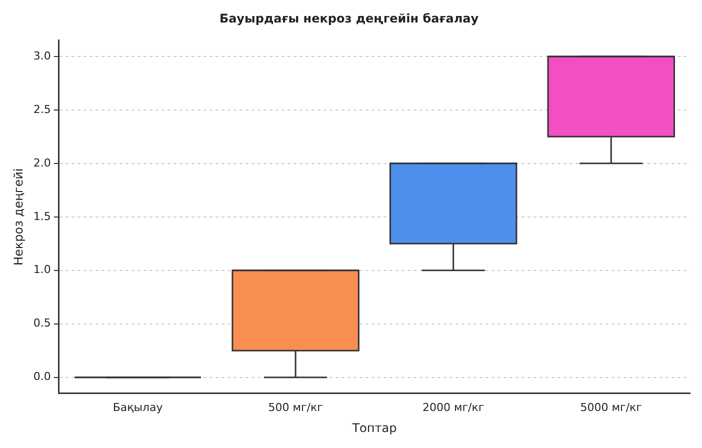 The image size is (702, 448). Describe the element at coordinates (42, 55) in the screenshot. I see `y-tick-label: 3.0` at that location.